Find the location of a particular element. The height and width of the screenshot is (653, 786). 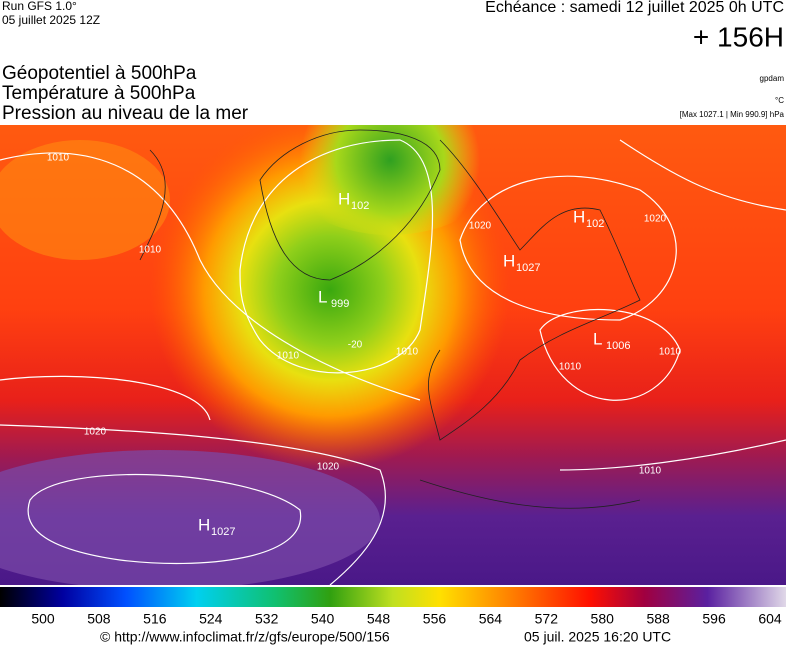

colorbar-tick-label: 516 is located at coordinates (155, 619).